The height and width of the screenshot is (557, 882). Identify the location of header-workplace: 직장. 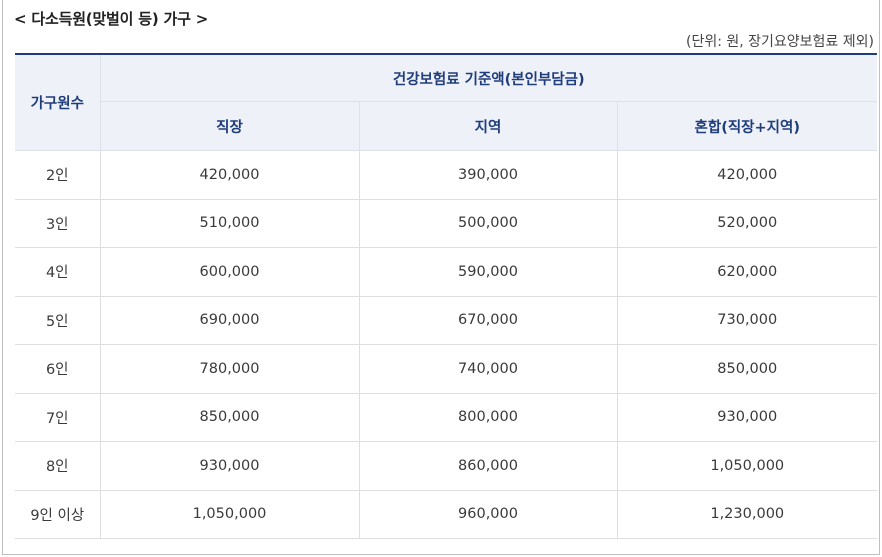
(230, 126).